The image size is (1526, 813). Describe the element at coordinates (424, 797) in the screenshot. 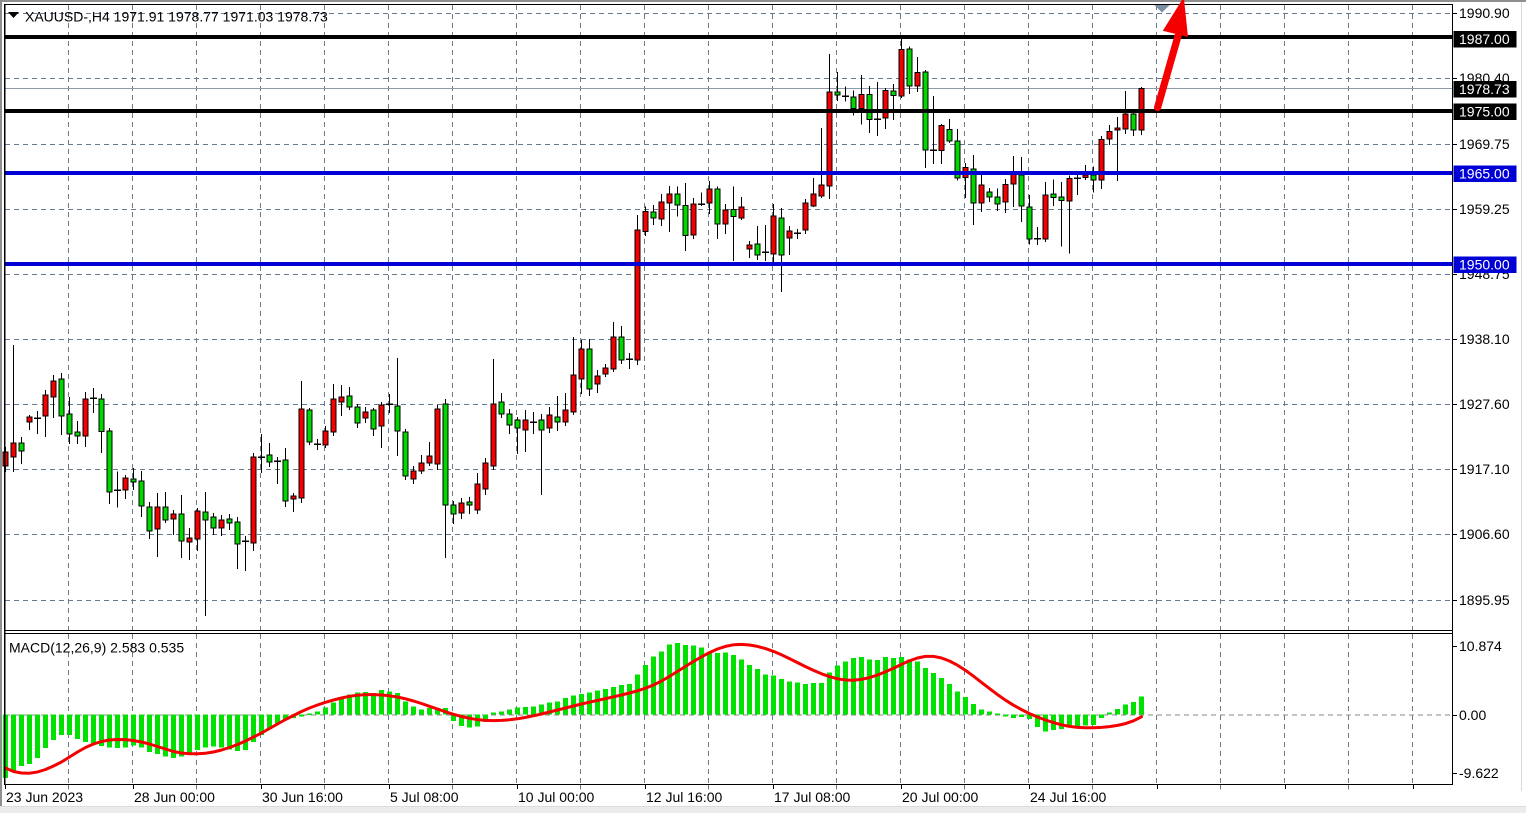

I see `svg-text: 5 Jul 08:00` at that location.